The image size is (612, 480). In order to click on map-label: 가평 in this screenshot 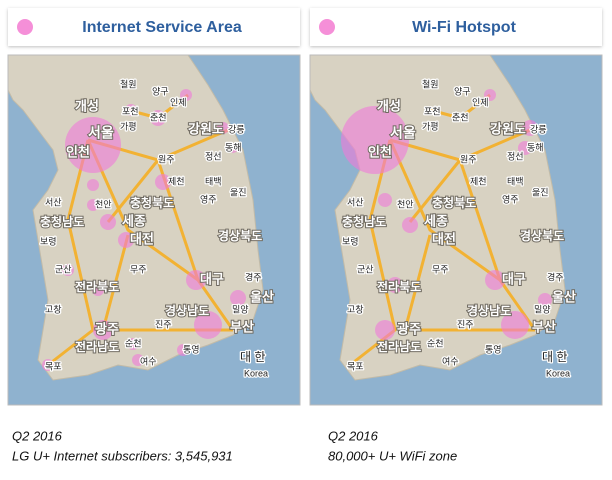, I will do `click(128, 126)`.